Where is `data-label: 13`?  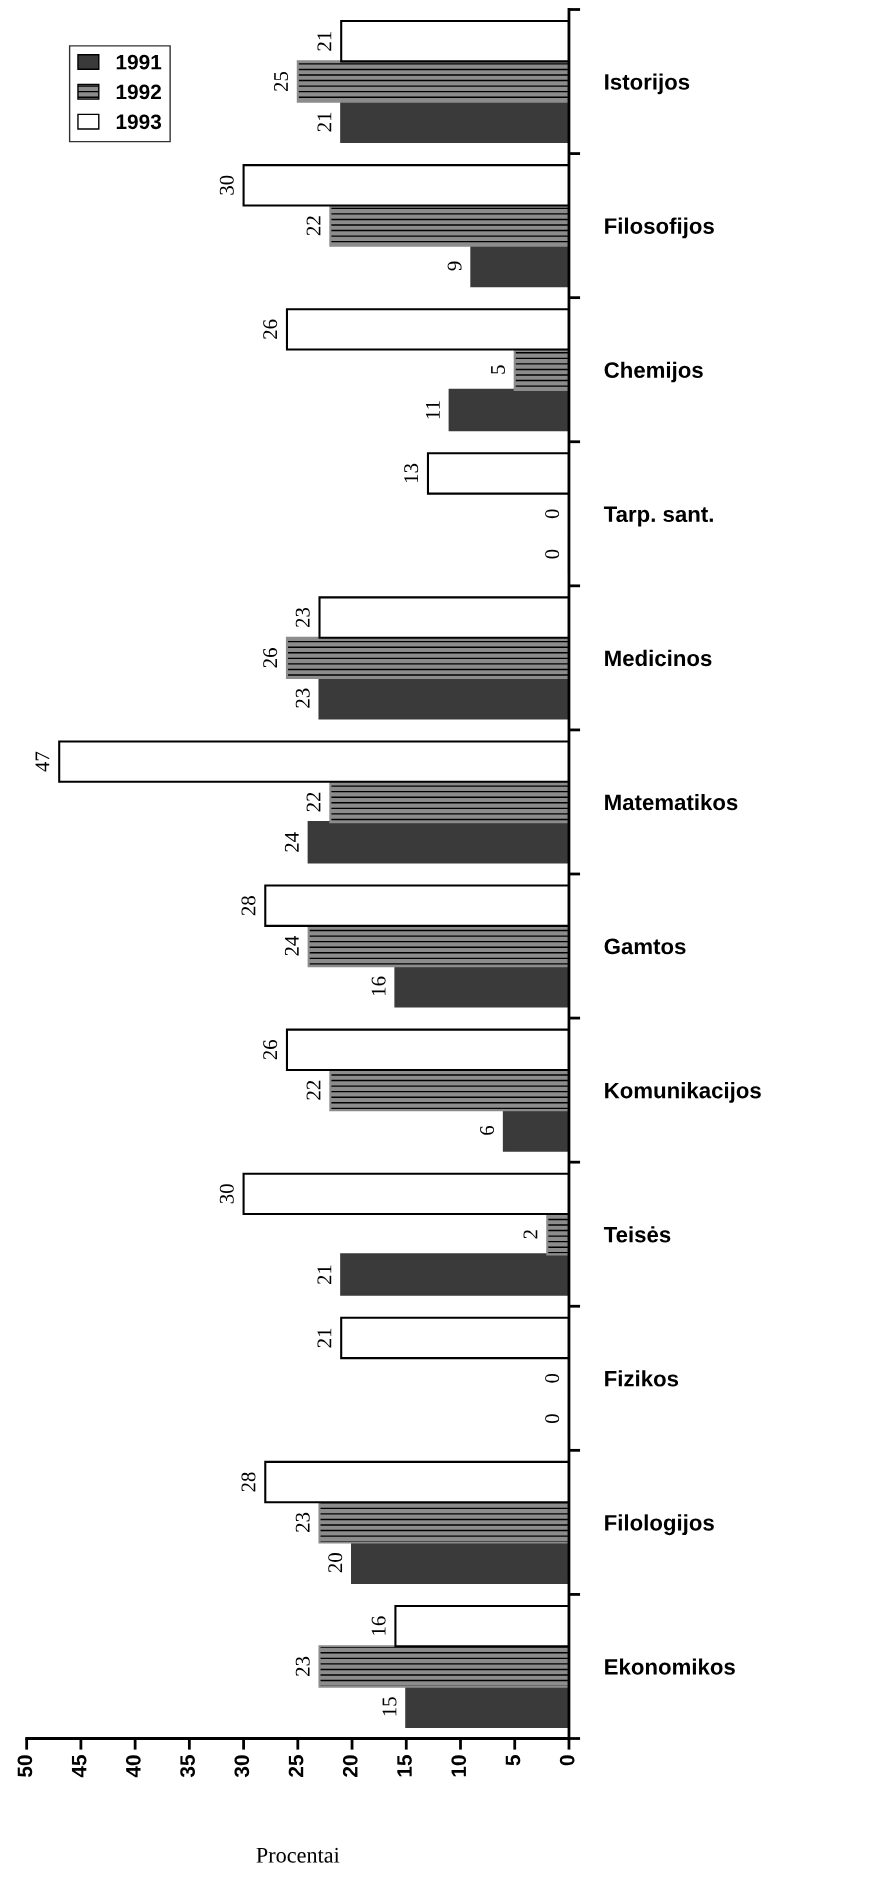
data-label: 13 is located at coordinates (411, 473).